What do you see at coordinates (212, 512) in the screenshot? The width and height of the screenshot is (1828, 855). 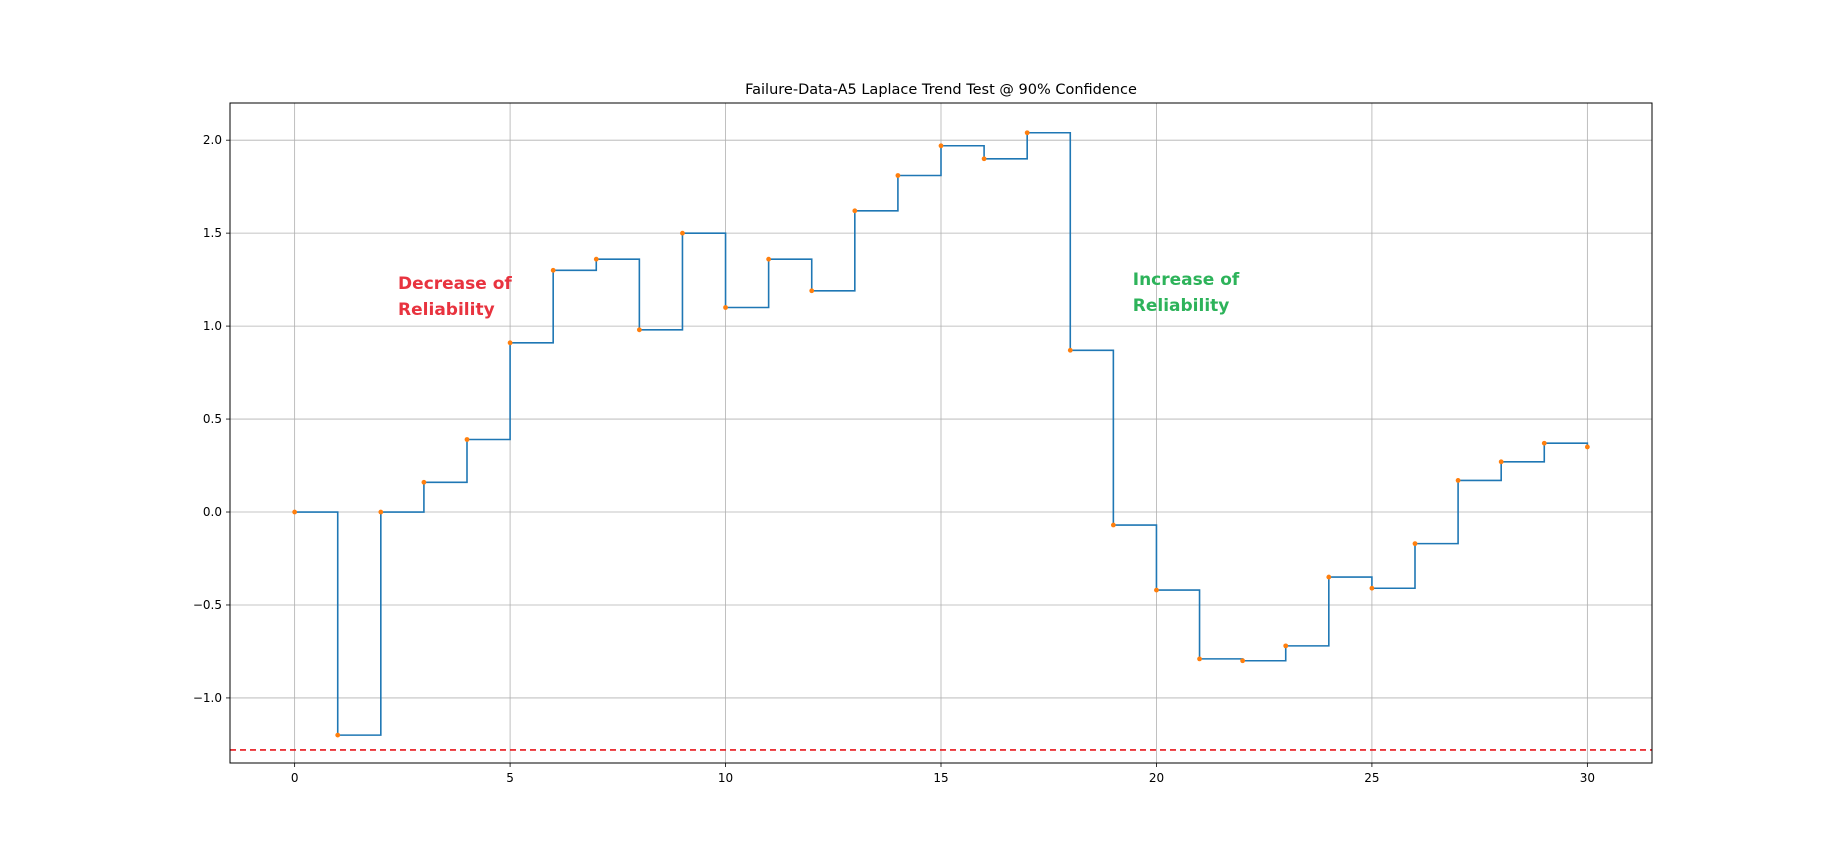 I see `y-tick-label-2: 0.0` at bounding box center [212, 512].